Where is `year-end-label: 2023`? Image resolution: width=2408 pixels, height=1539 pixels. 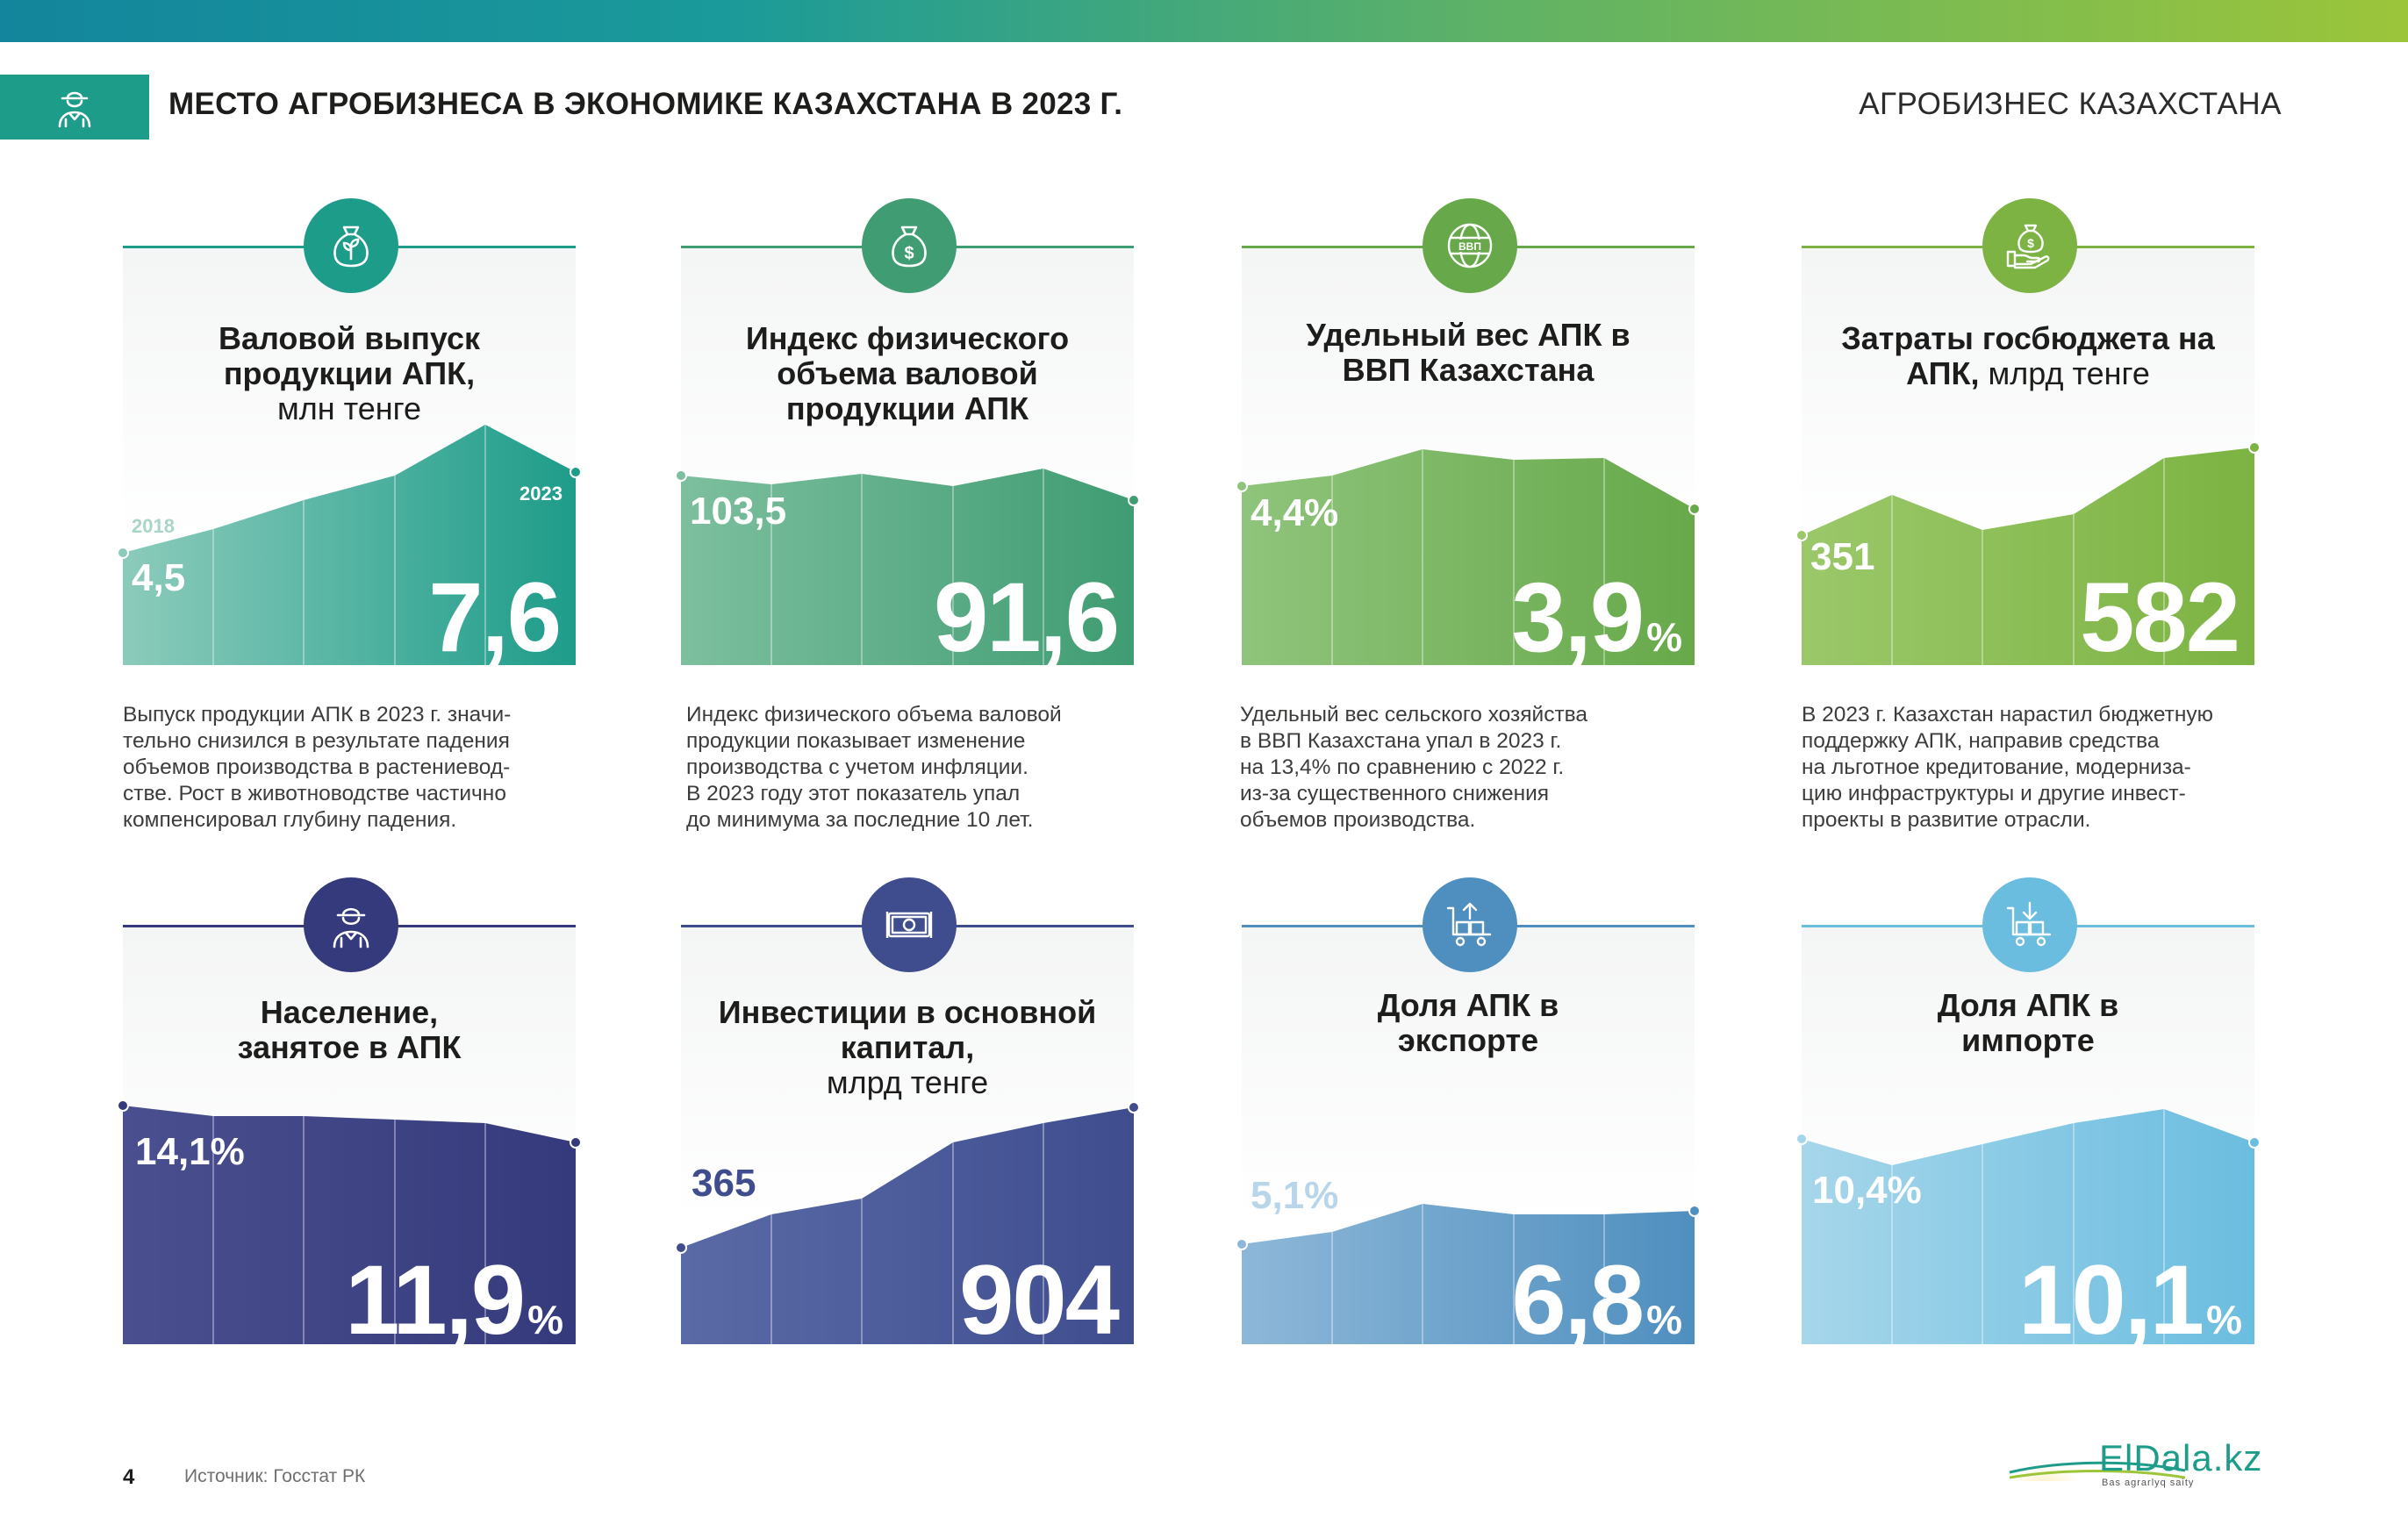
year-end-label: 2023 is located at coordinates (541, 494).